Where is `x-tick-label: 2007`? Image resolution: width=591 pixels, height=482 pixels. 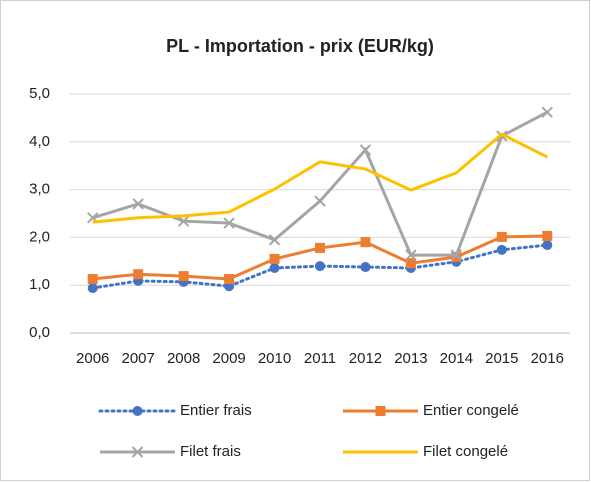
x-tick-label: 2007 is located at coordinates (137, 358).